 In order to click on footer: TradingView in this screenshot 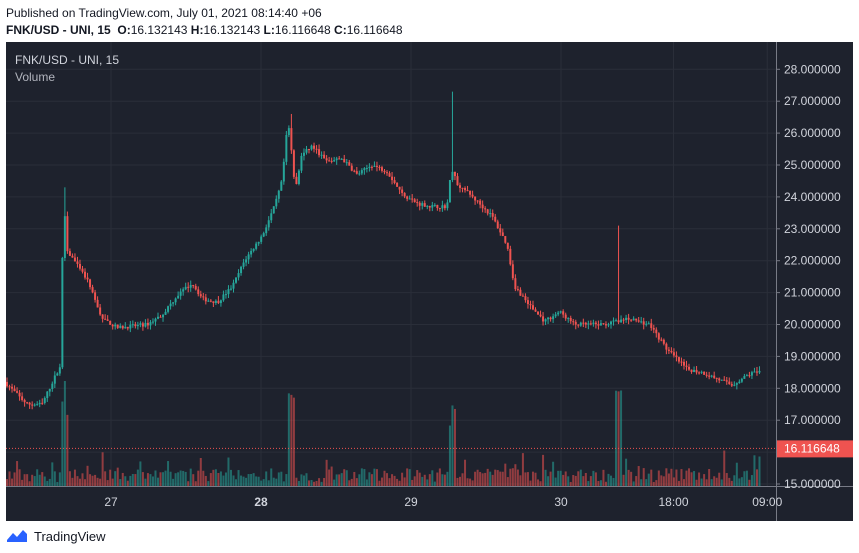, I will do `click(56, 536)`.